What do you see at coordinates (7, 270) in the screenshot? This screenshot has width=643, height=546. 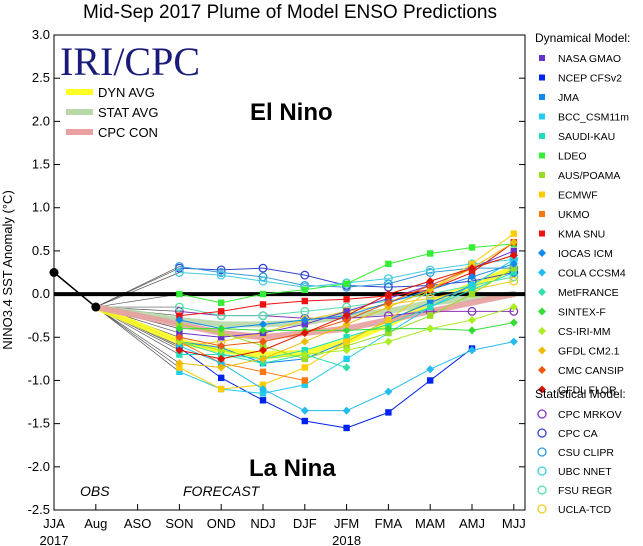 I see `y-axis-label: NINO3.4 SST Anomaly (°C)` at bounding box center [7, 270].